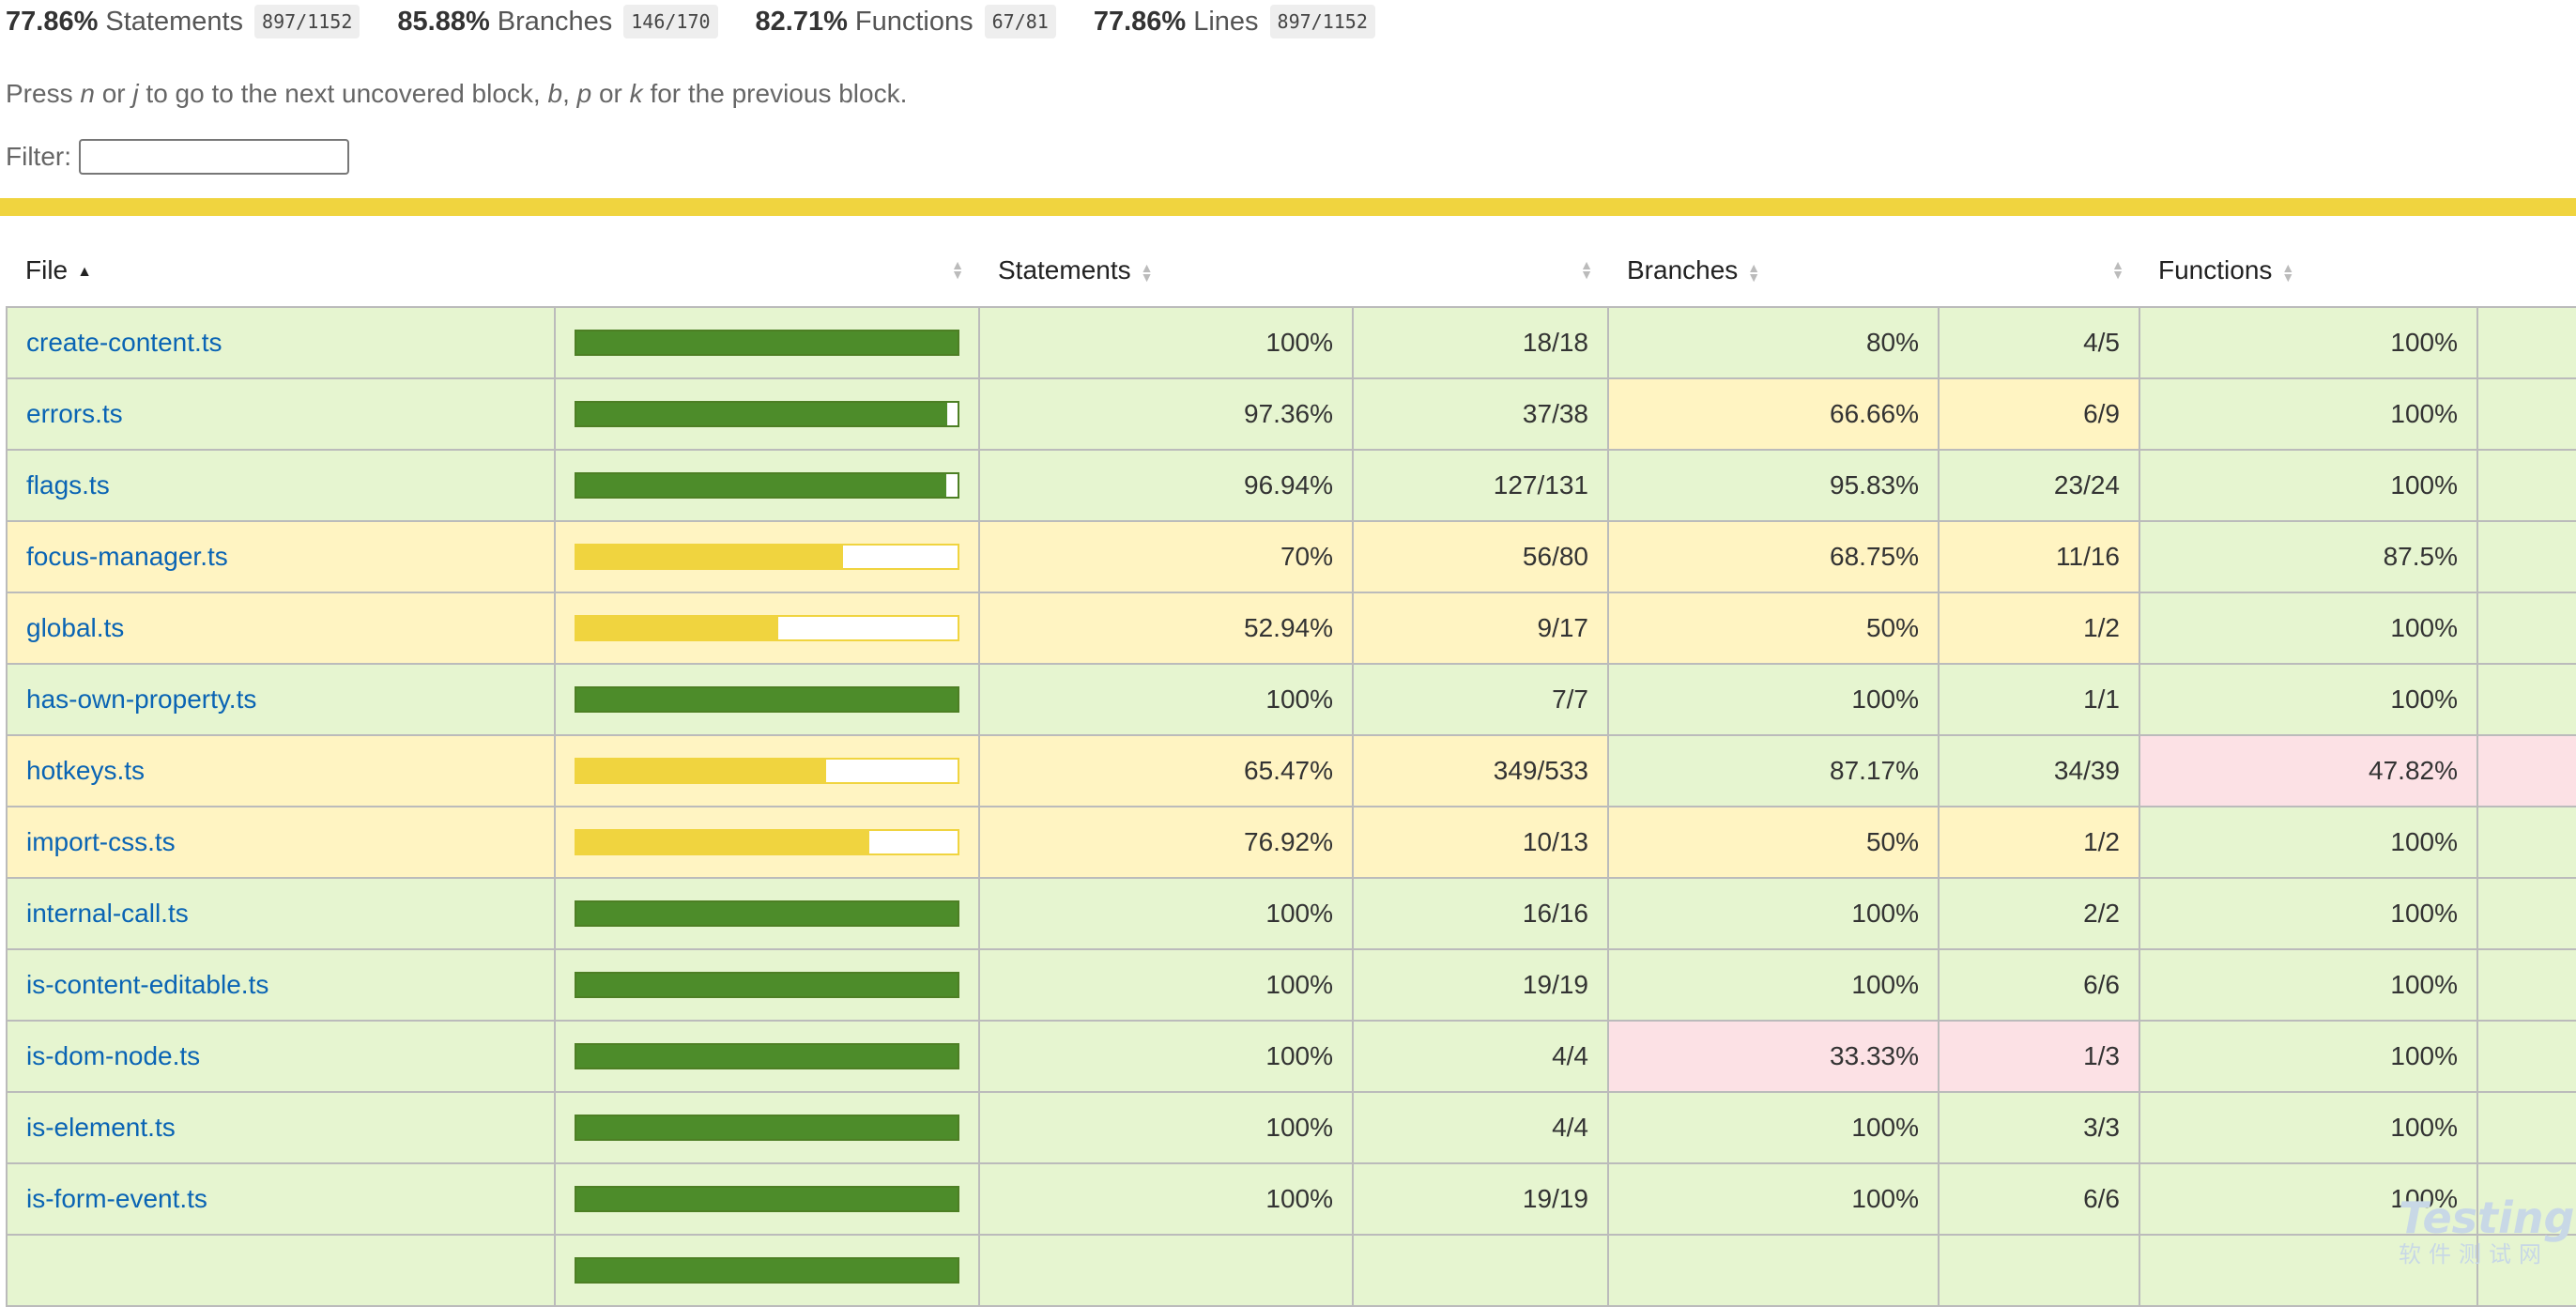 This screenshot has height=1307, width=2576. I want to click on help-text: Press, so click(44, 93).